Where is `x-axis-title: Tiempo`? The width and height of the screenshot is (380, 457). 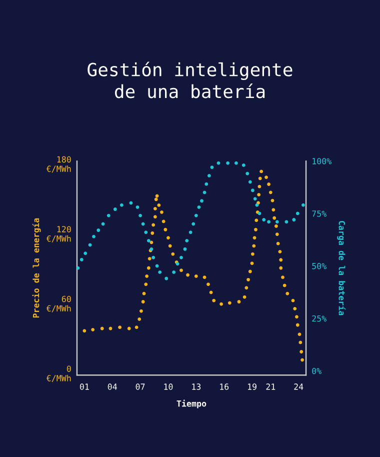
x-axis-title: Tiempo is located at coordinates (191, 404).